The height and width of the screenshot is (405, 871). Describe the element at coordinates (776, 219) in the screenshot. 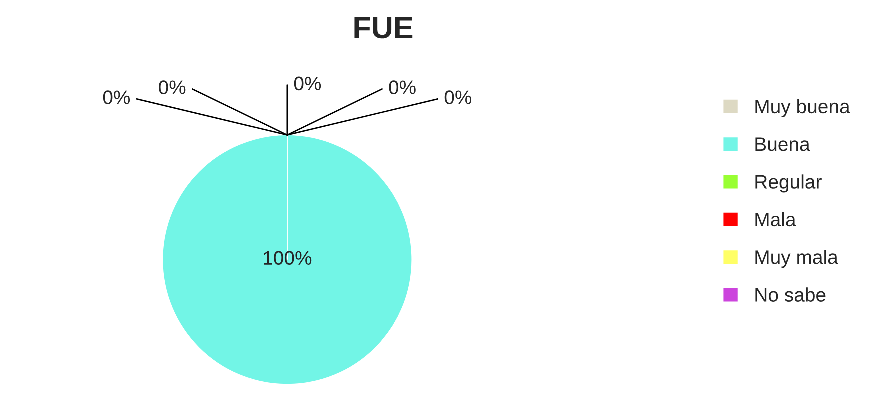

I see `legend-label: Mala` at that location.